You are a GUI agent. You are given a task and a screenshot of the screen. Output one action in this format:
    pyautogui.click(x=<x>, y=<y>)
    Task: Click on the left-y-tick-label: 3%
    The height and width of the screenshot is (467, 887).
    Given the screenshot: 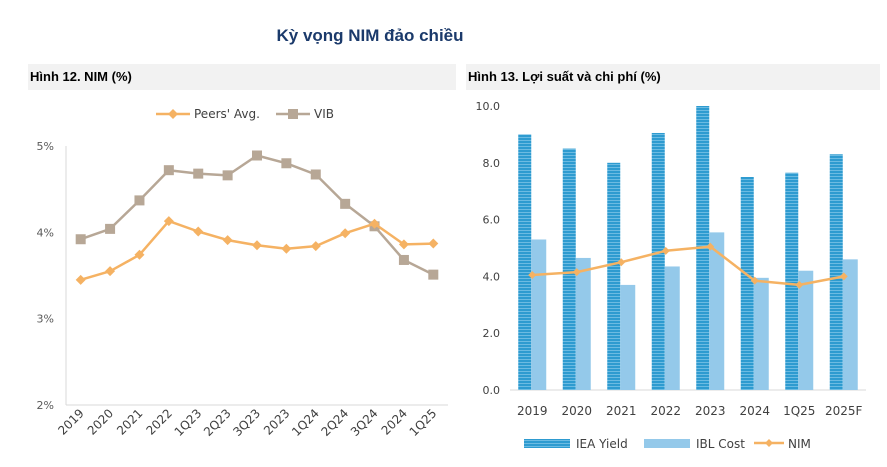 What is the action you would take?
    pyautogui.click(x=45, y=319)
    